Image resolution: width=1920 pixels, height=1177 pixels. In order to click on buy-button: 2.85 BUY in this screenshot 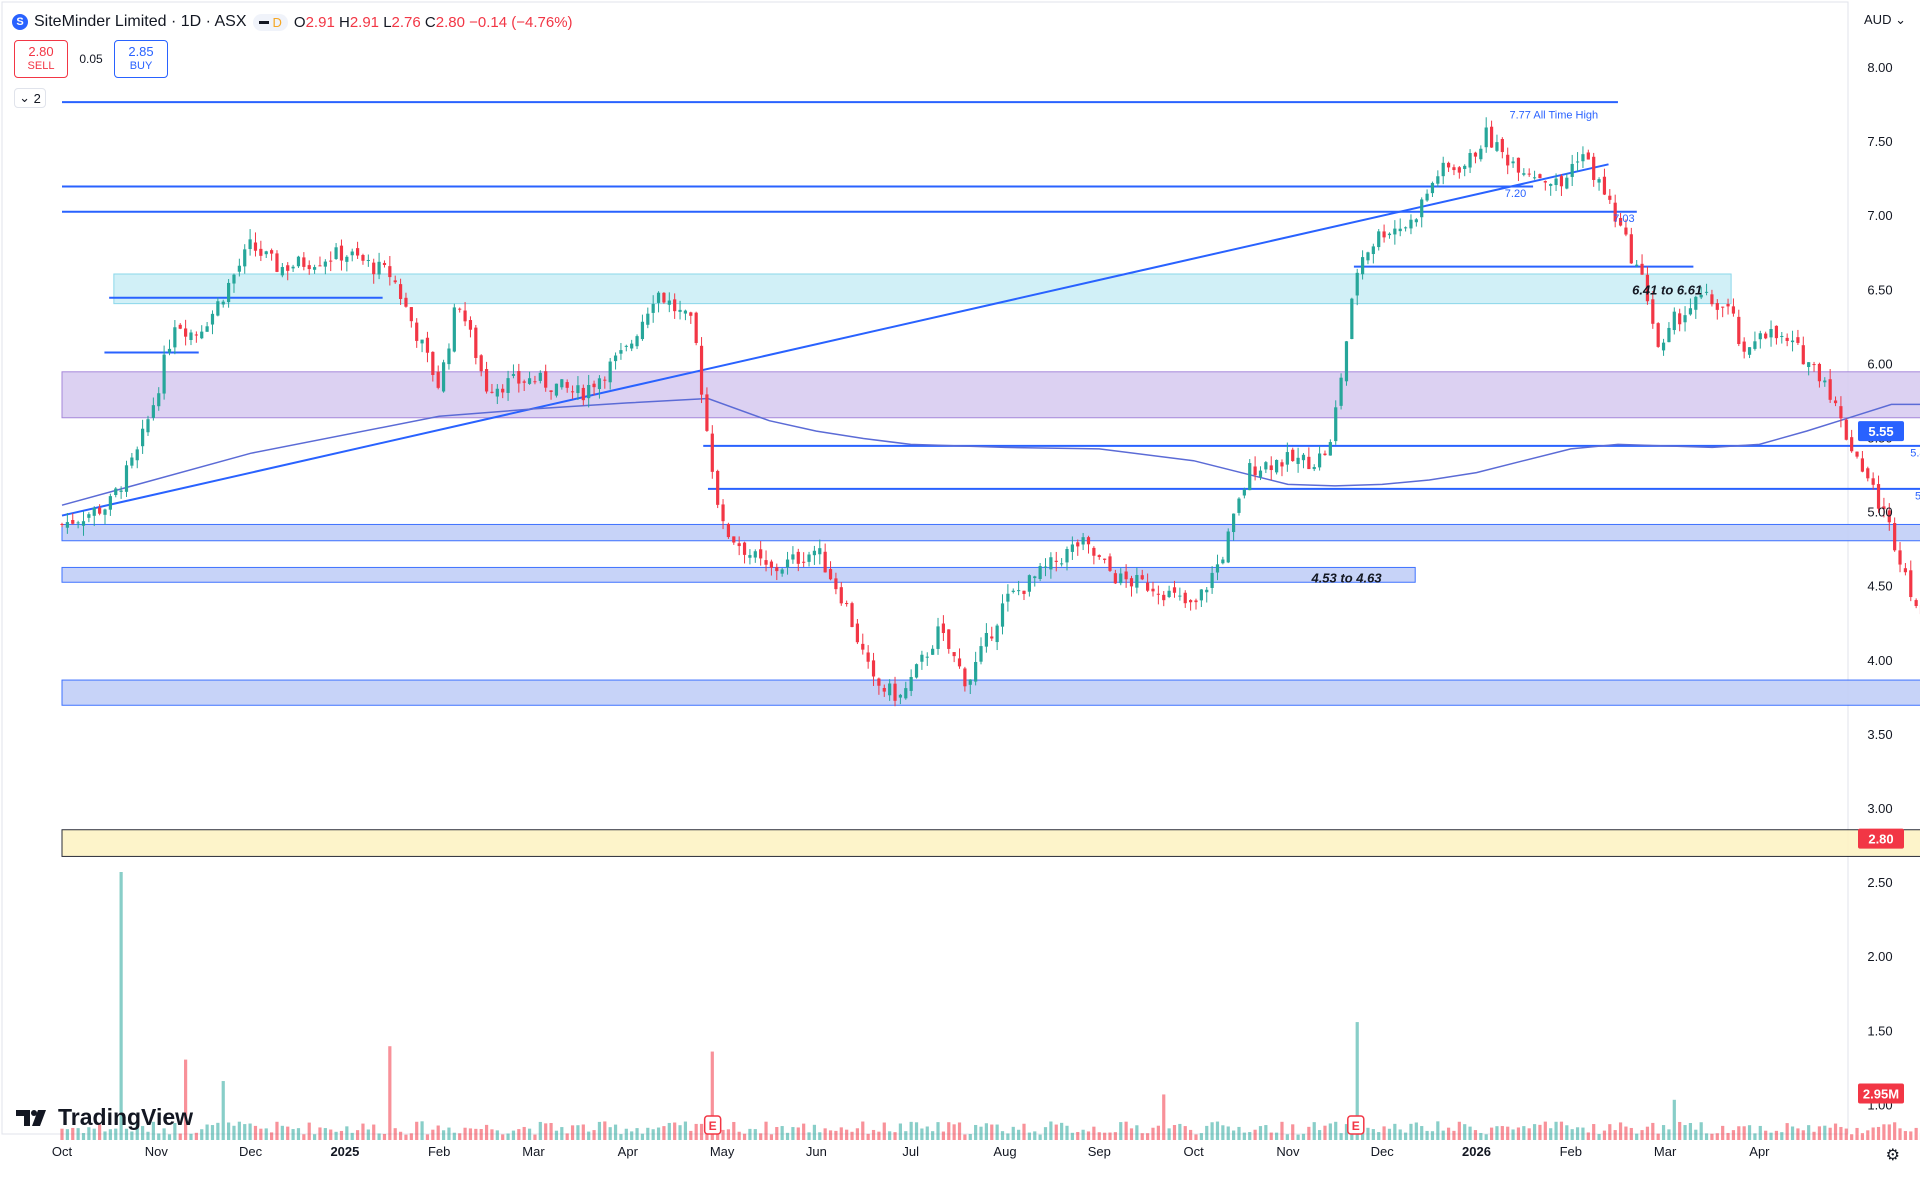, I will do `click(141, 59)`.